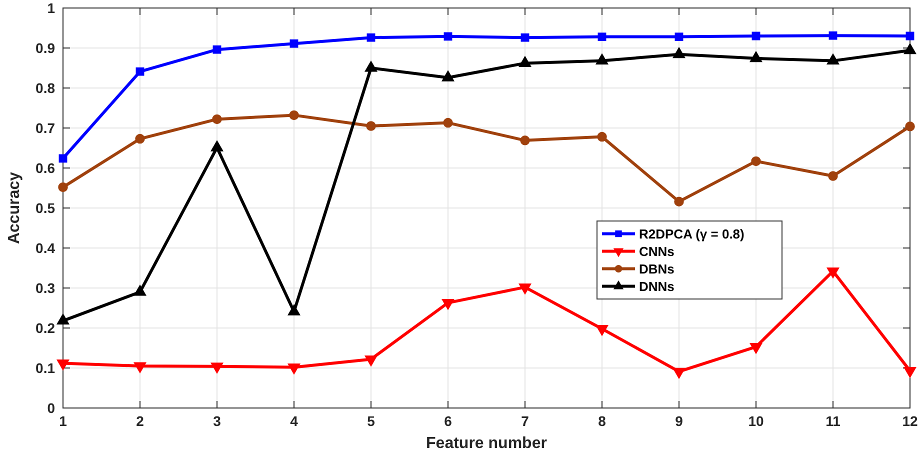 This screenshot has height=461, width=922. I want to click on y-tick-label: 1, so click(51, 8).